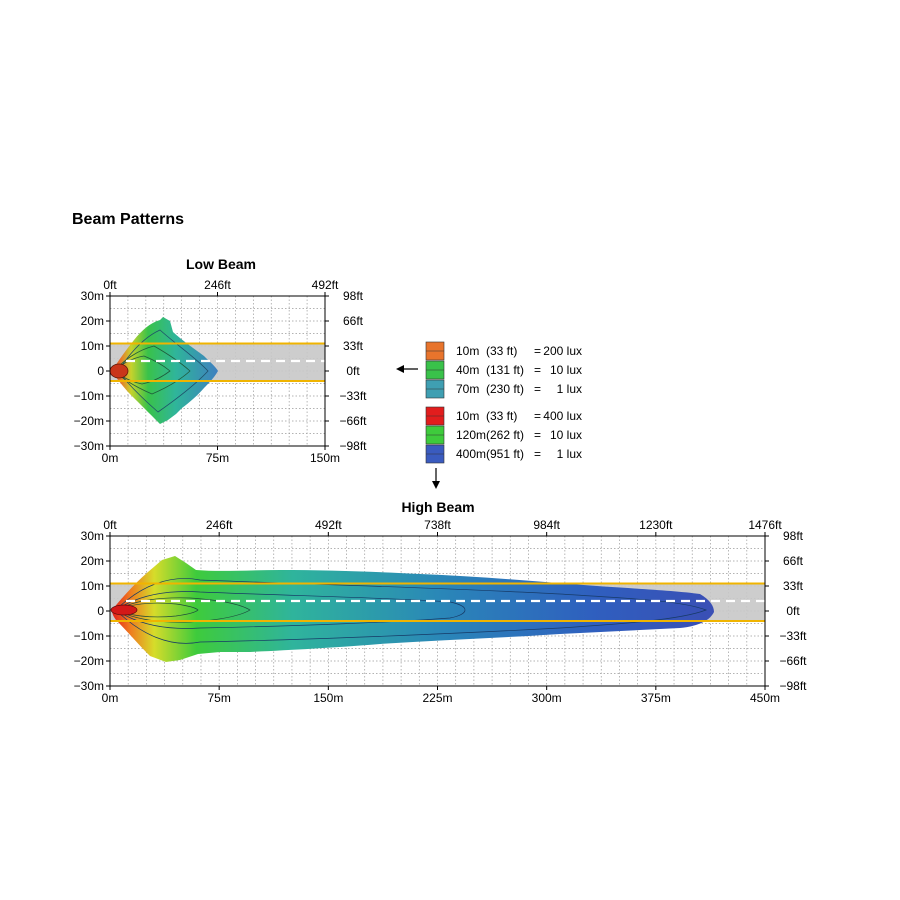  I want to click on legend-feet: (951 ft), so click(505, 454).